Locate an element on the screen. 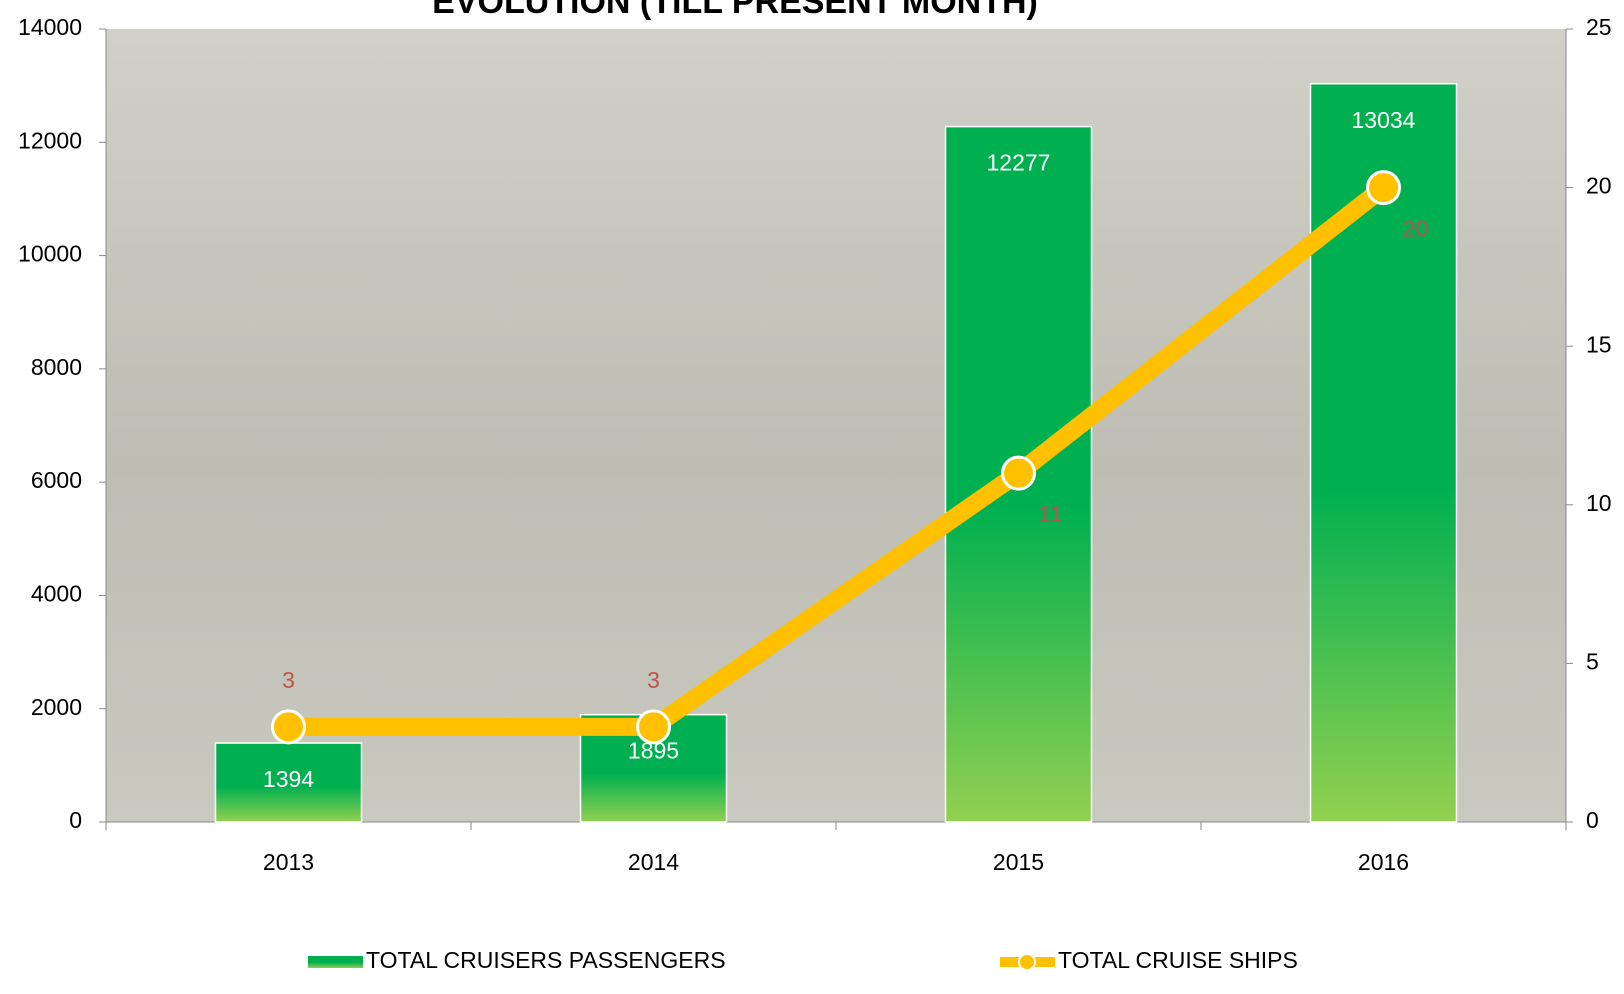 This screenshot has width=1624, height=994. legend-label: TOTAL CRUISERS PASSENGERS is located at coordinates (546, 960).